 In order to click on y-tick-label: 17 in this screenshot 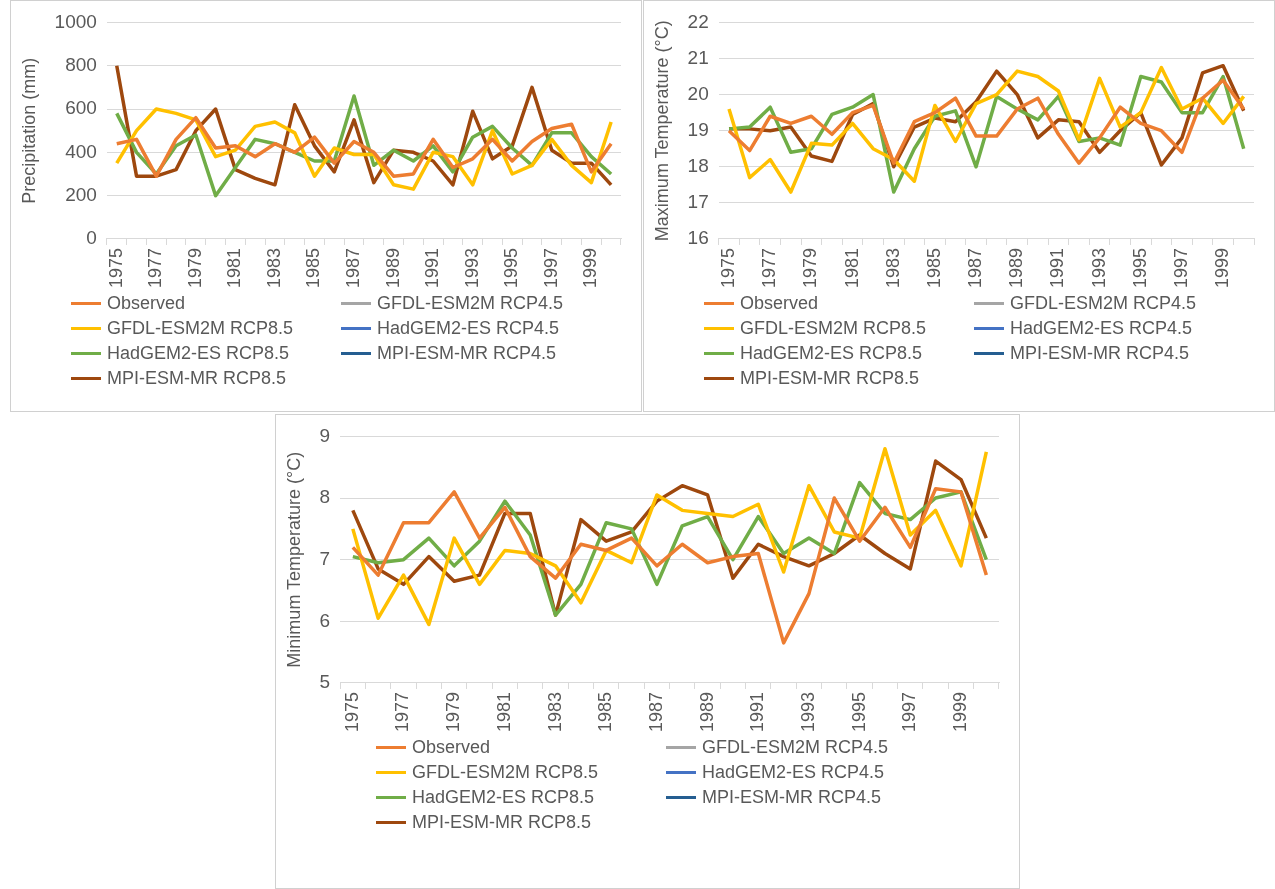, I will do `click(698, 202)`.